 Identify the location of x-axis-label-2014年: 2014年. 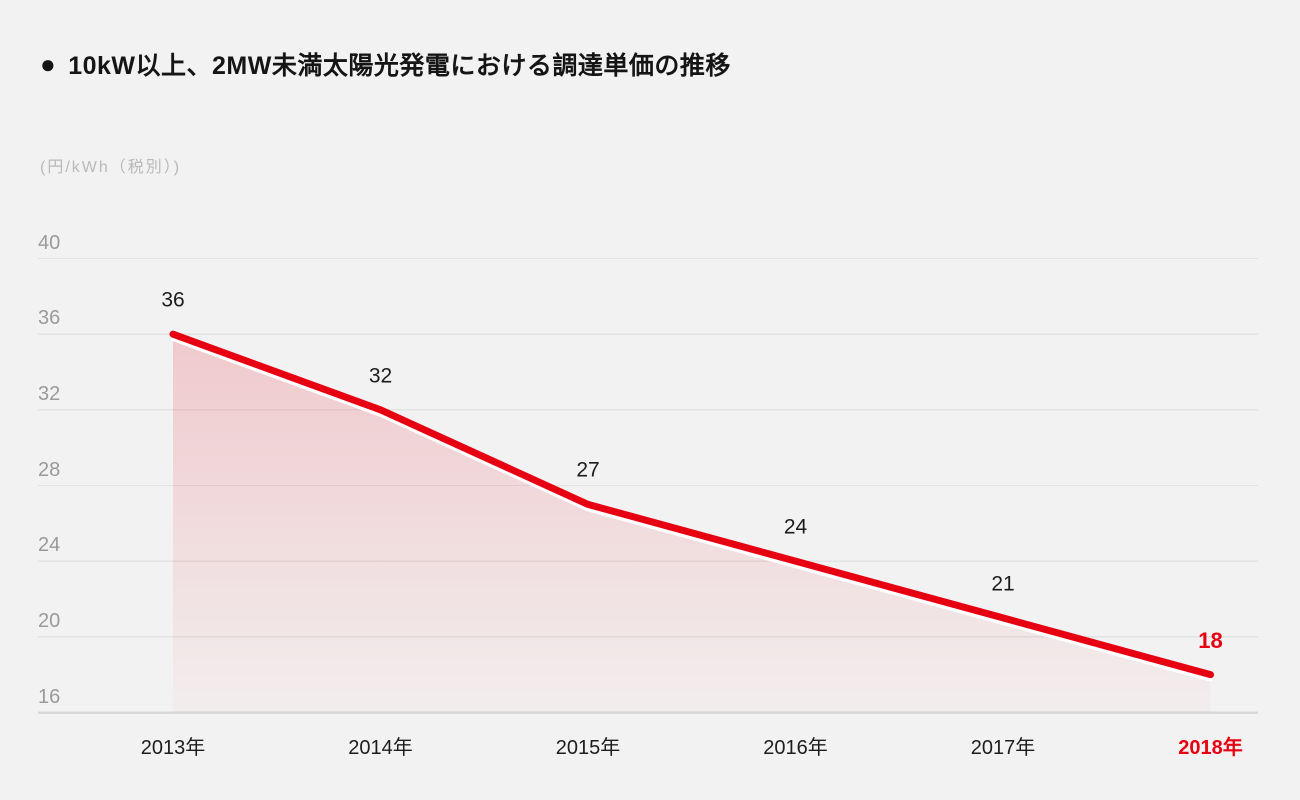
(380, 748).